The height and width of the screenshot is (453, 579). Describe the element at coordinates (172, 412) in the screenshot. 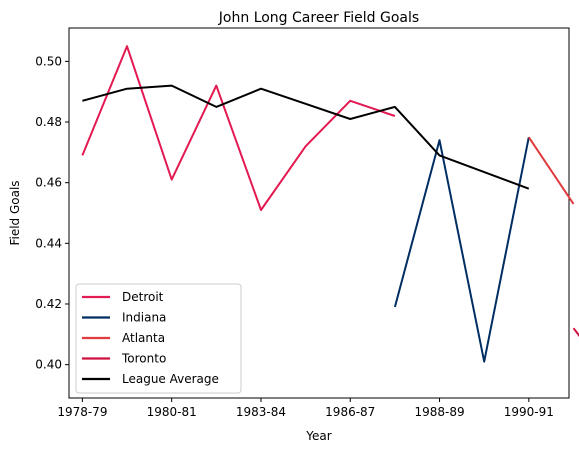

I see `x-tick-label: 1980-81` at that location.